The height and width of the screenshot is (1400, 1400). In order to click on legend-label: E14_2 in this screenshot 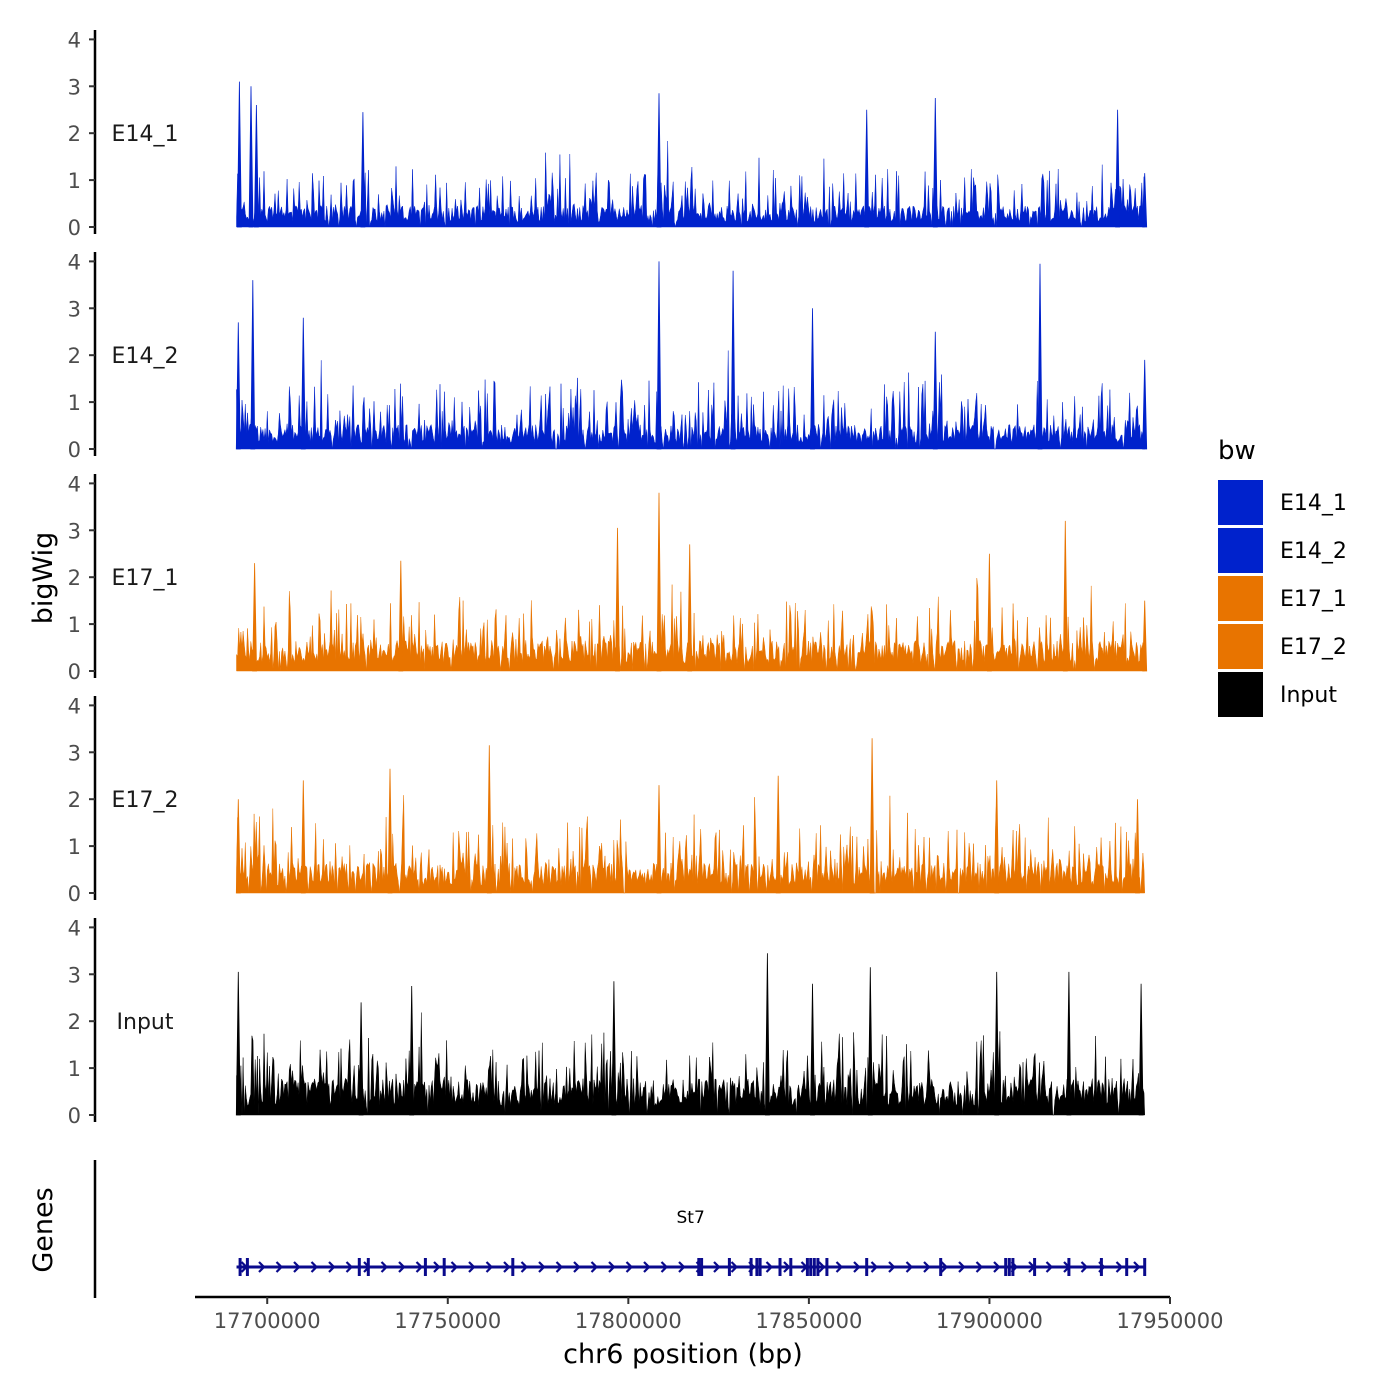, I will do `click(1313, 551)`.